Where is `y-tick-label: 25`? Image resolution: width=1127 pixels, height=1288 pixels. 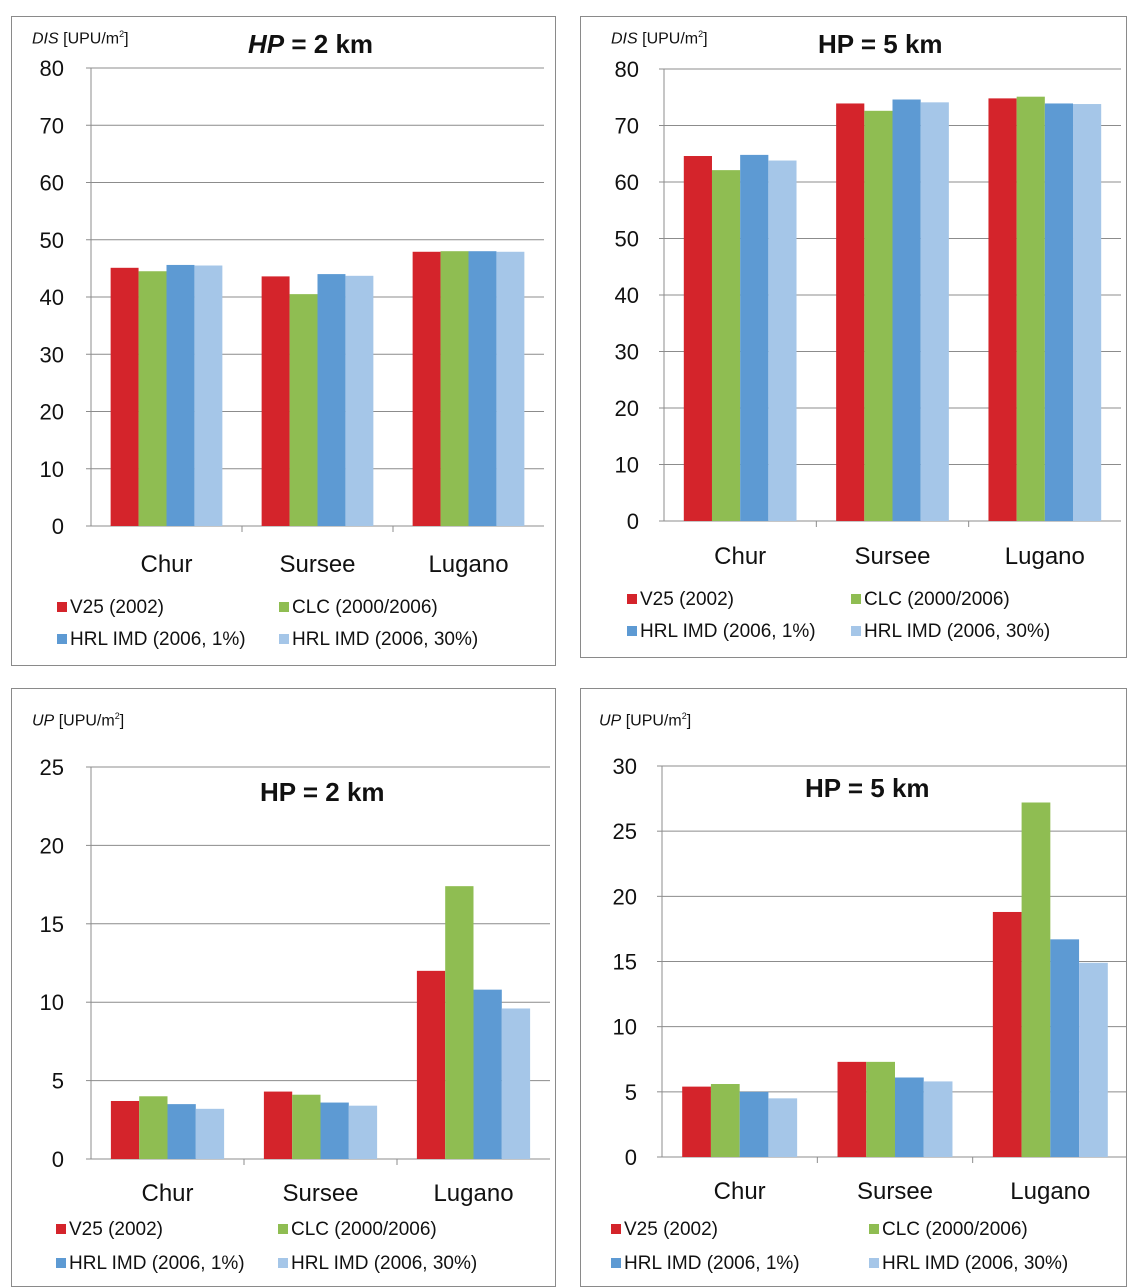
y-tick-label: 25 is located at coordinates (52, 767).